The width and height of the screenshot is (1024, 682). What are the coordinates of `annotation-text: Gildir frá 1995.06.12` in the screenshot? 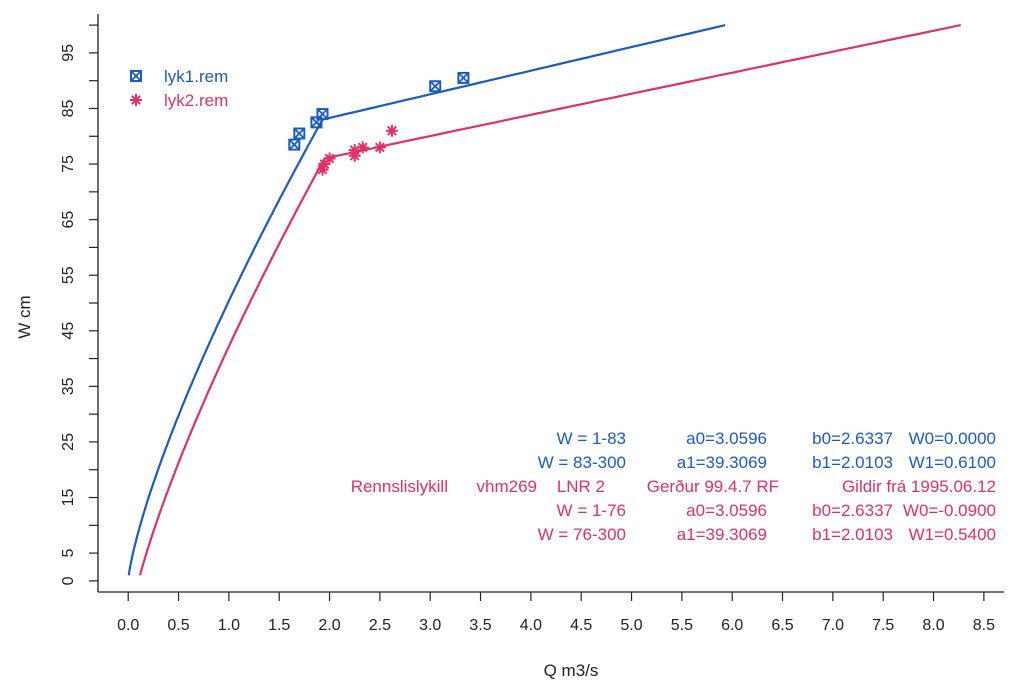 It's located at (919, 486).